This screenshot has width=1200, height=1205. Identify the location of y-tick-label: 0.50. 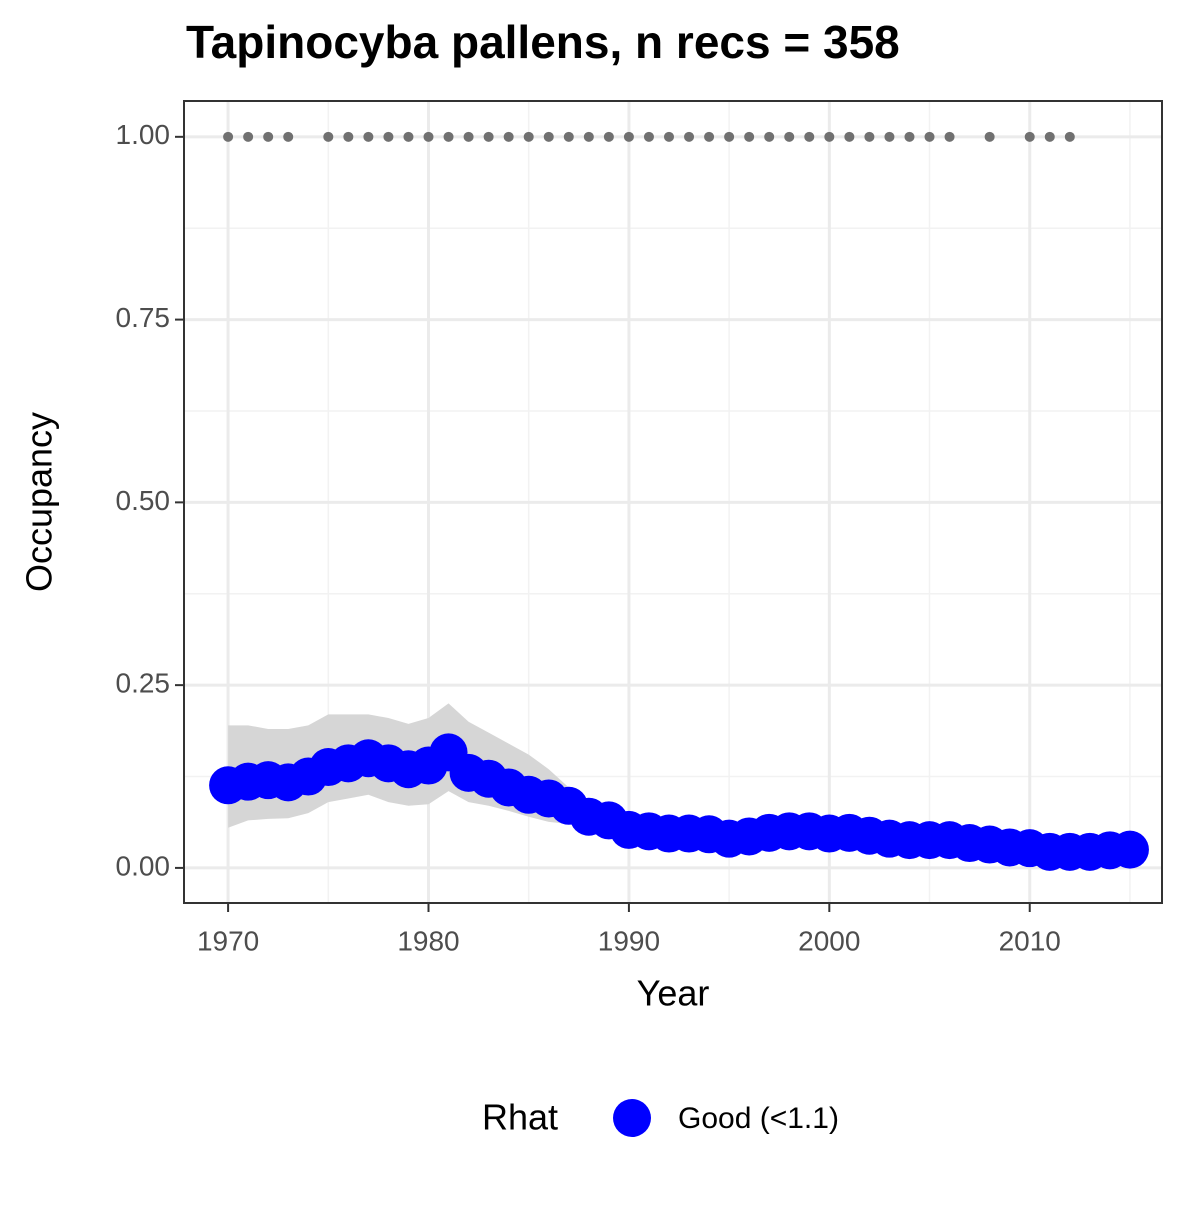
(143, 500).